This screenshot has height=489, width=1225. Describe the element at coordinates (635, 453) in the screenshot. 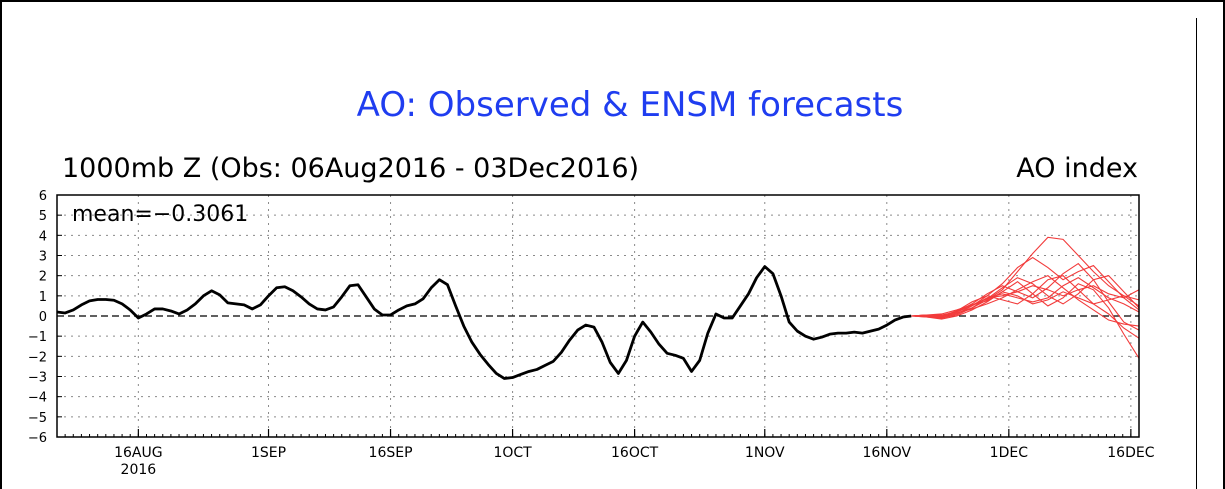

I see `x-tick-label: 16OCT` at that location.